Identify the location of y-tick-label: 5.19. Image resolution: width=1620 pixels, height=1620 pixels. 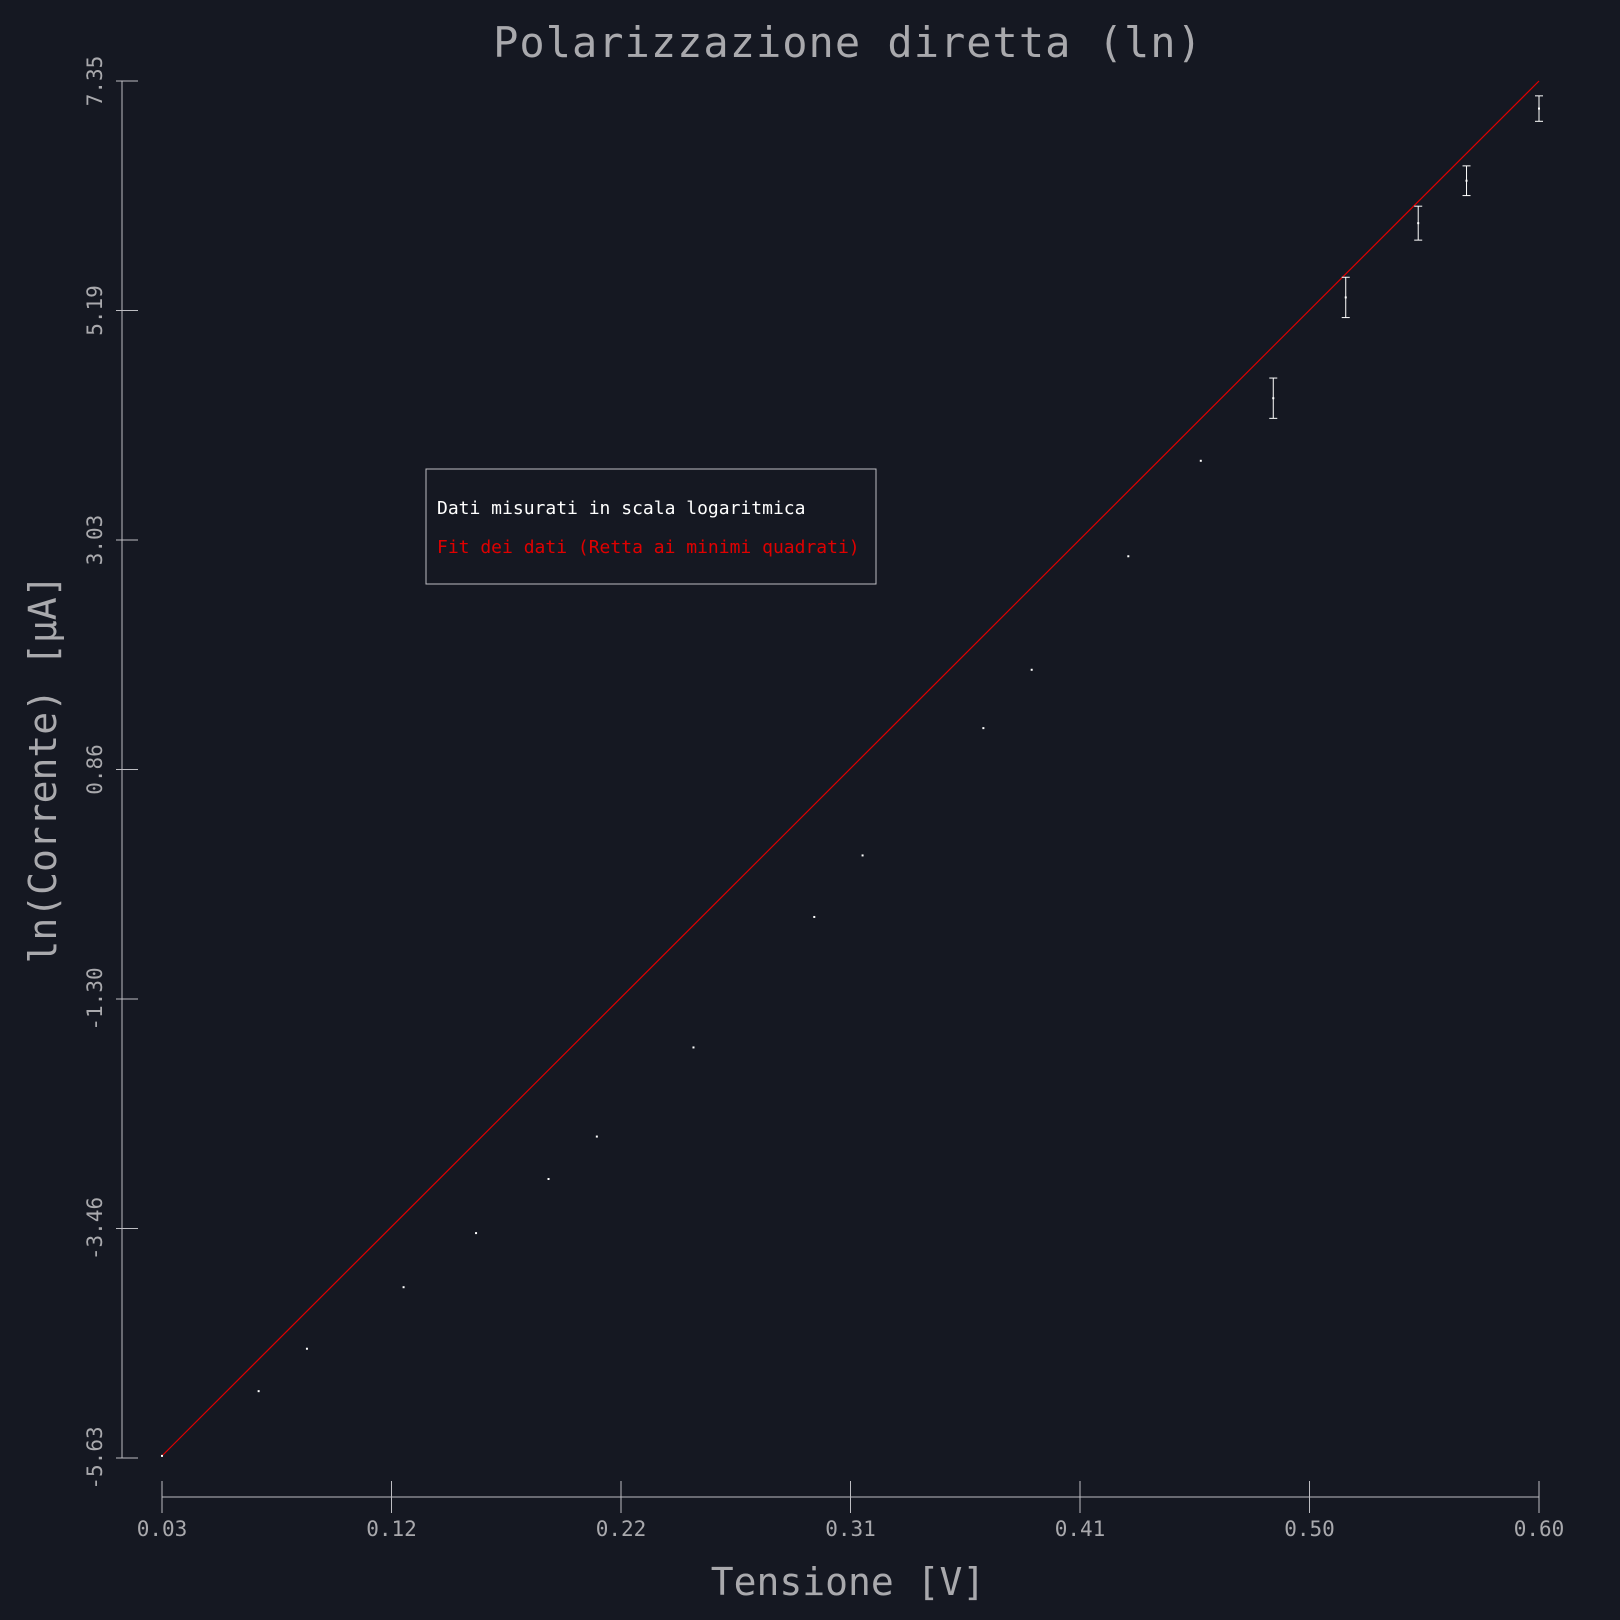
(95, 310).